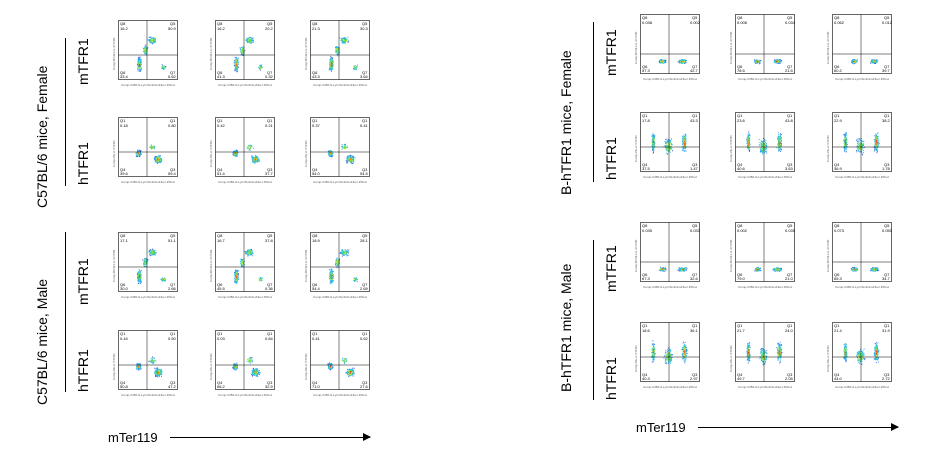 The image size is (932, 456). What do you see at coordinates (647, 22) in the screenshot?
I see `quadrant-label: 0.038` at bounding box center [647, 22].